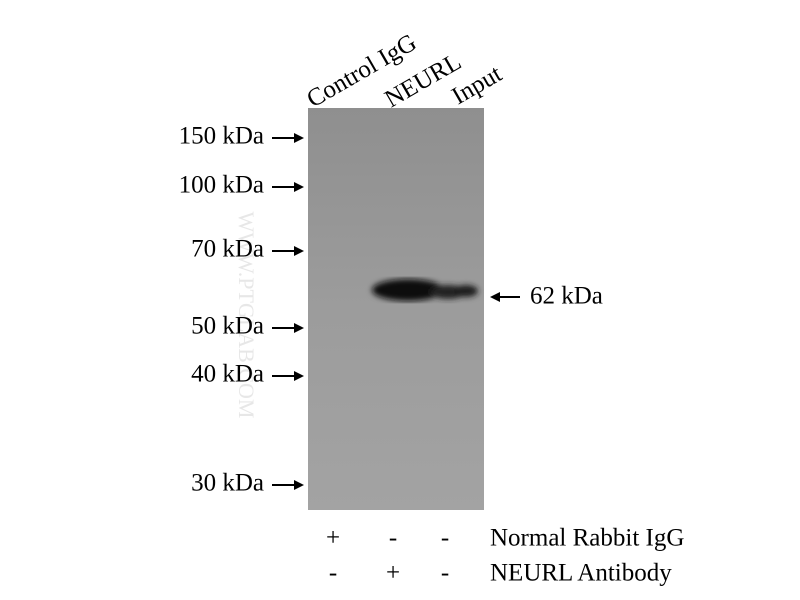  Describe the element at coordinates (221, 185) in the screenshot. I see `marker-label: 100 kDa` at that location.